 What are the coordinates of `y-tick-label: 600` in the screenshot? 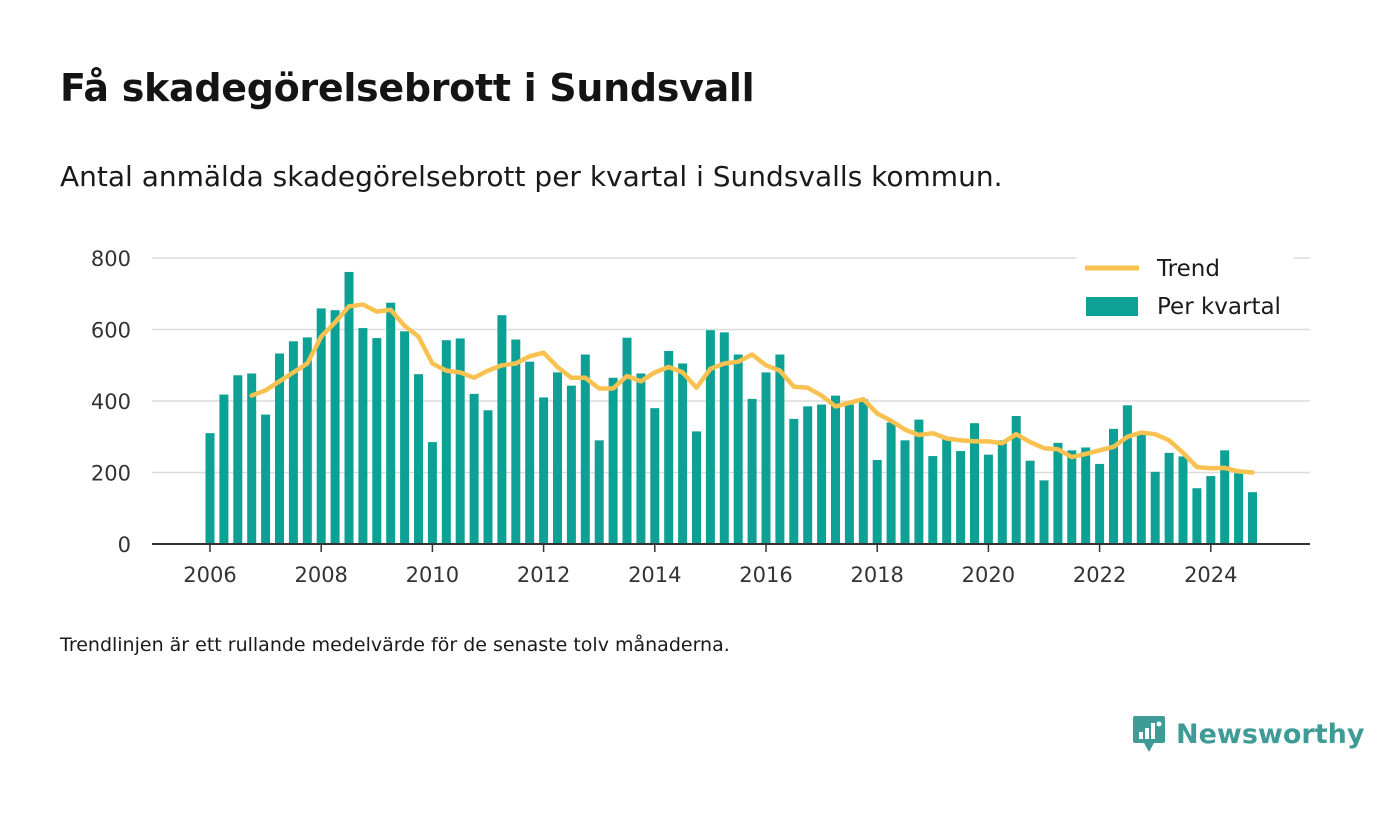 It's located at (111, 331).